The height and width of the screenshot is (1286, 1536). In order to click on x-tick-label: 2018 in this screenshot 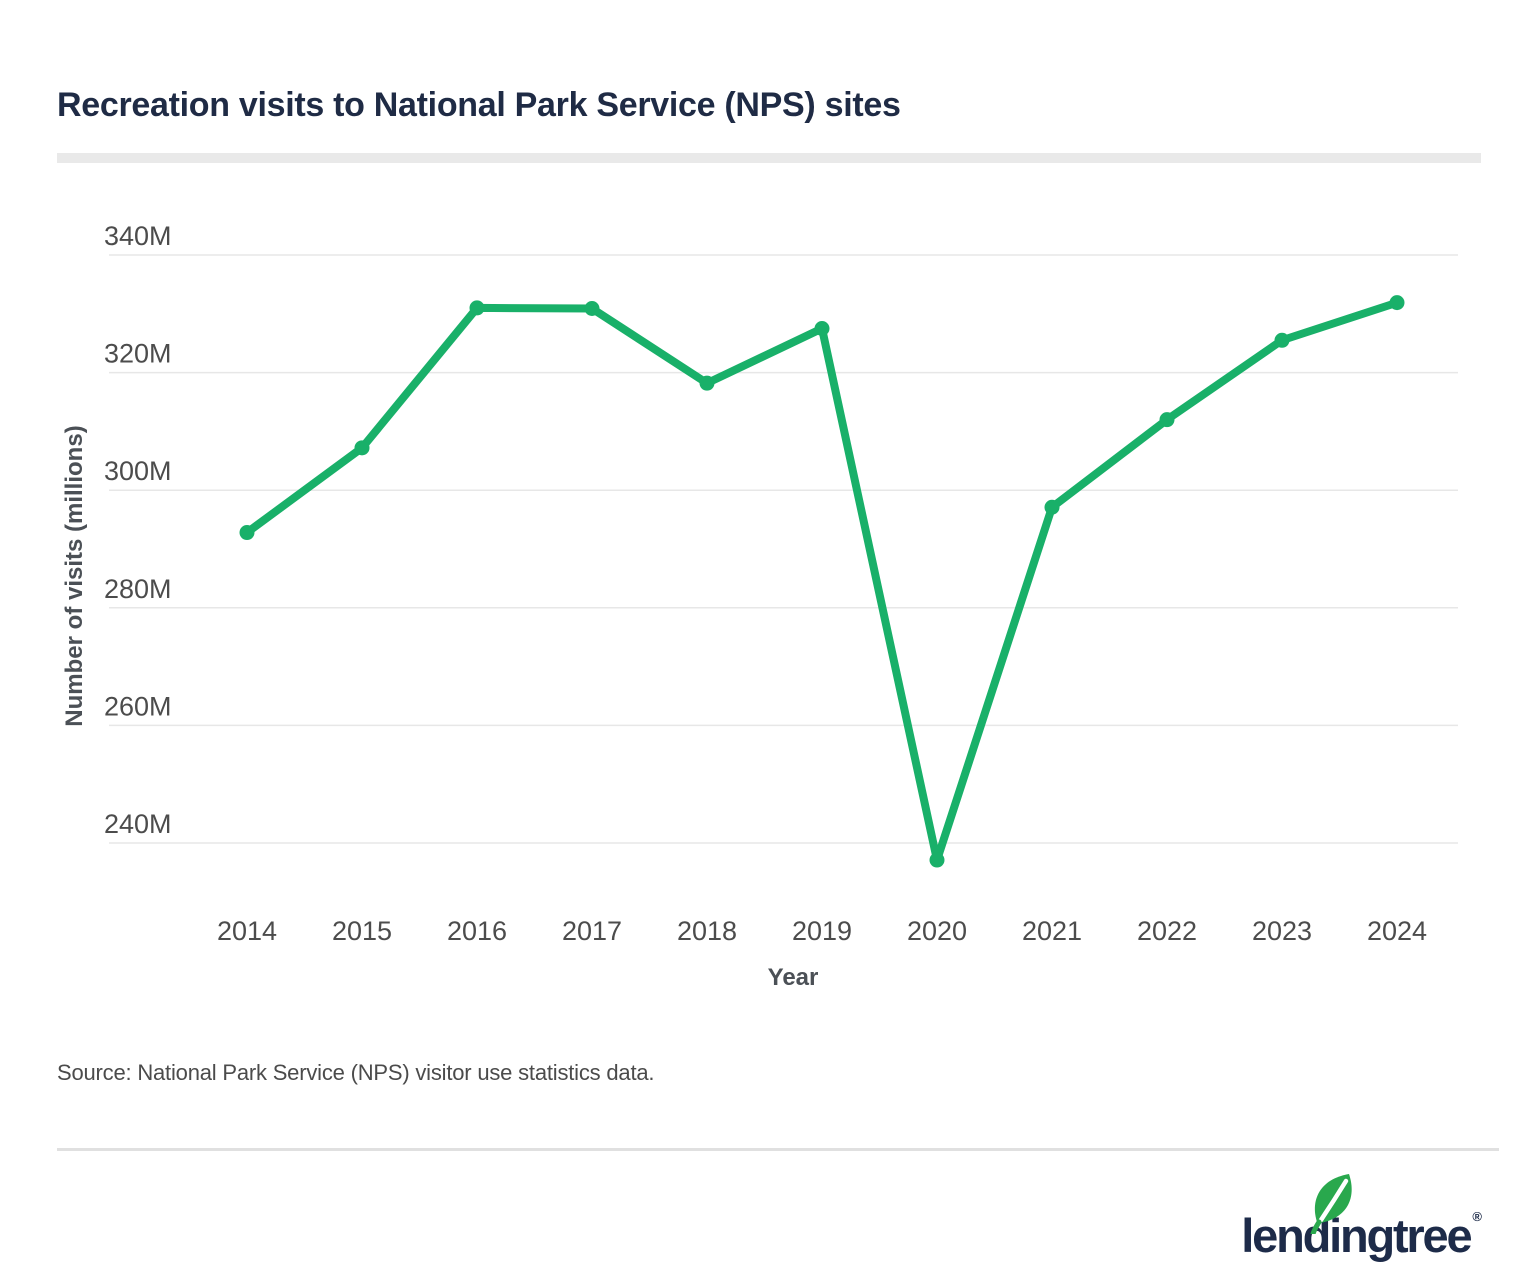, I will do `click(707, 931)`.